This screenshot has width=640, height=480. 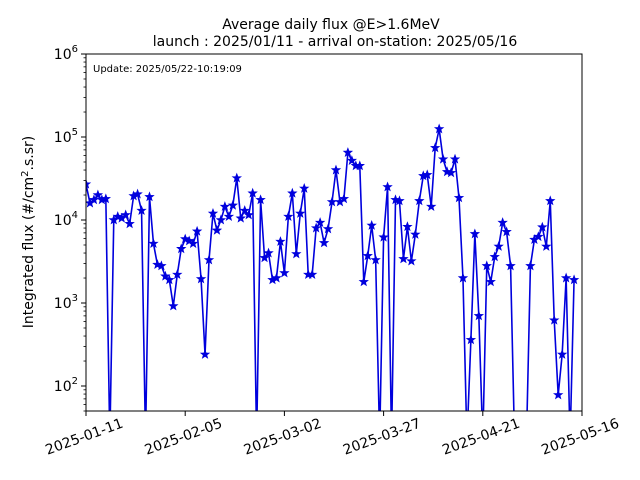 I want to click on y-tick-label: 10⁴, so click(x=66, y=219).